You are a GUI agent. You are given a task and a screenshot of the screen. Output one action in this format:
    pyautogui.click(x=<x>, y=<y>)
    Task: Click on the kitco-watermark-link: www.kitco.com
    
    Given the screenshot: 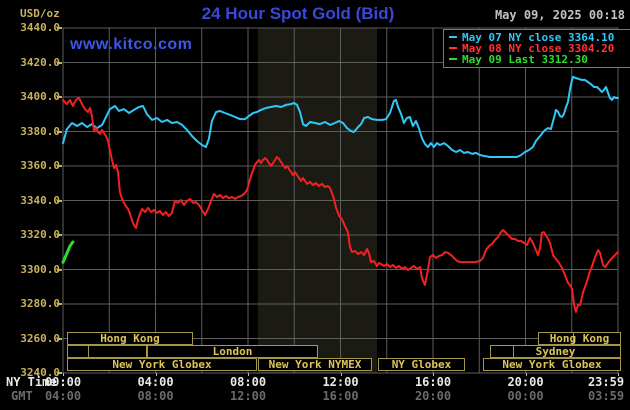 What is the action you would take?
    pyautogui.click(x=131, y=44)
    